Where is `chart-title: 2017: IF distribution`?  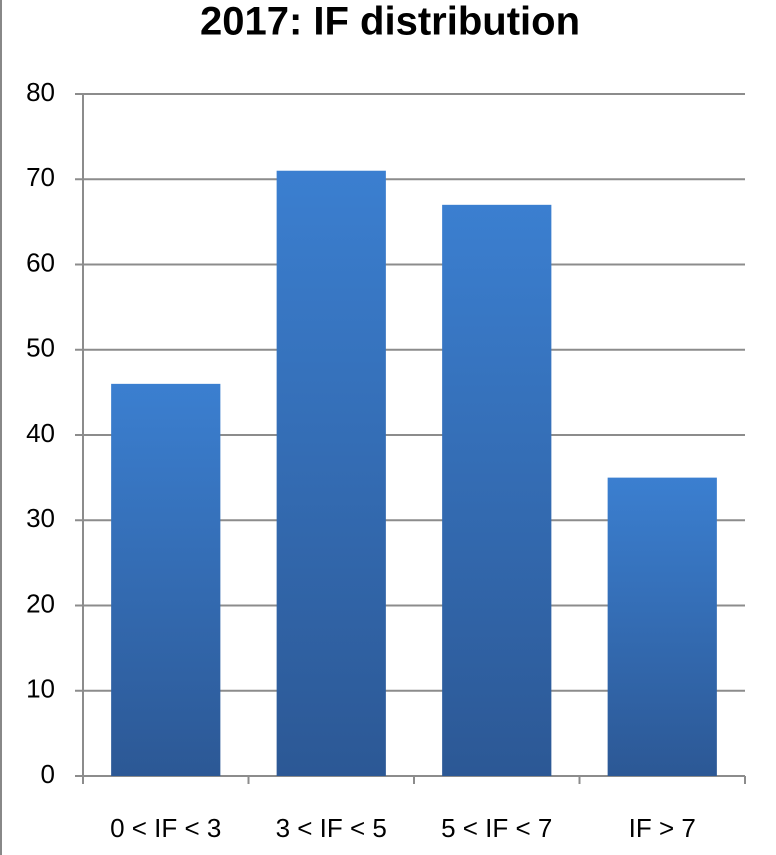 chart-title: 2017: IF distribution is located at coordinates (390, 22).